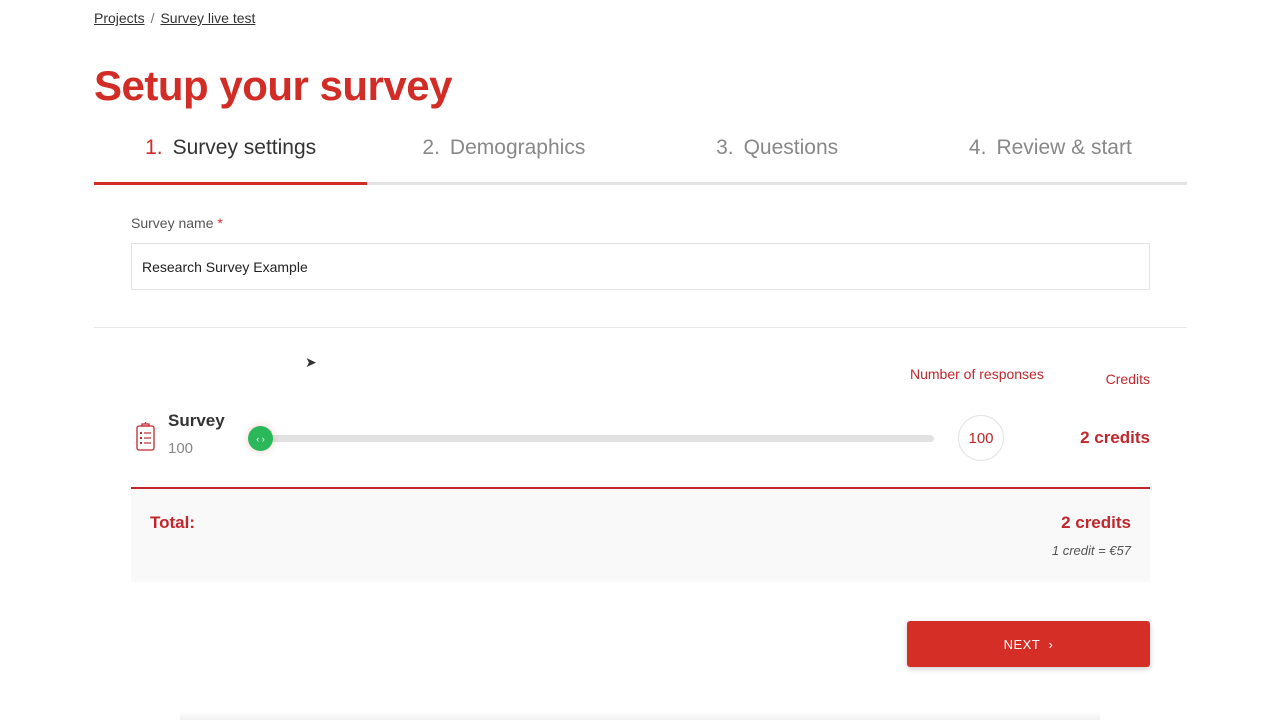 The image size is (1280, 720). I want to click on survey-name-input, so click(640, 266).